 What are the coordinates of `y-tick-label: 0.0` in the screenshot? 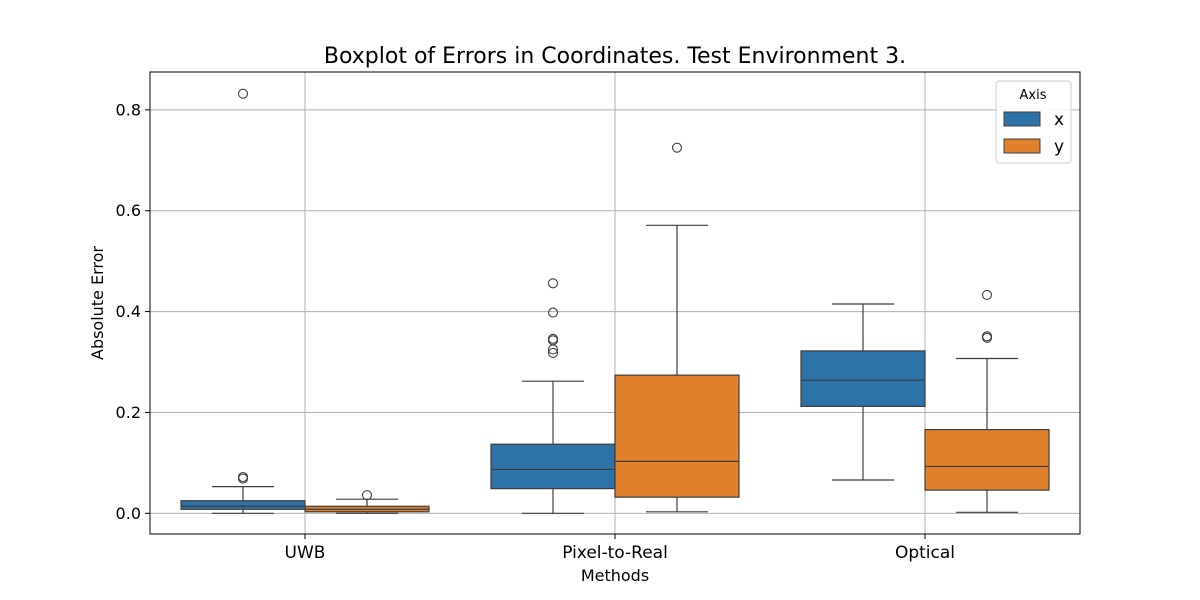 It's located at (128, 513).